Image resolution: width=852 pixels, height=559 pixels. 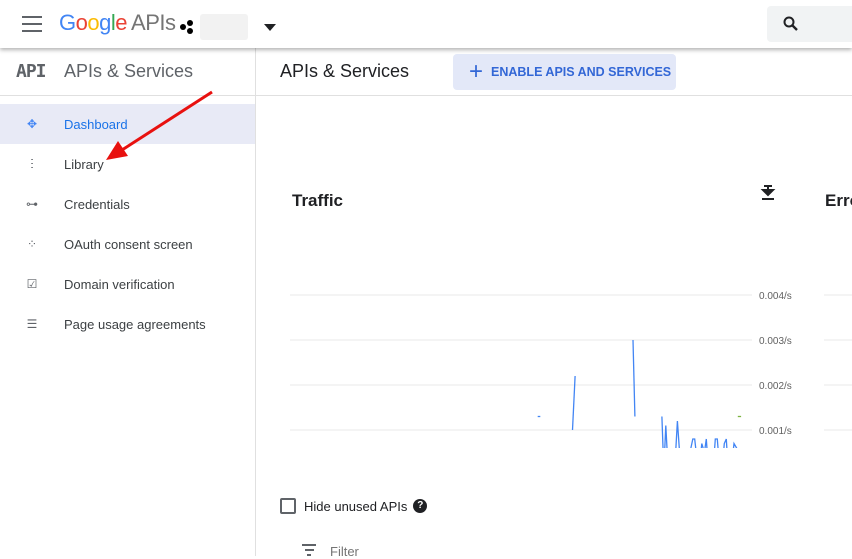 I want to click on key-icon: ⊶, so click(x=32, y=204).